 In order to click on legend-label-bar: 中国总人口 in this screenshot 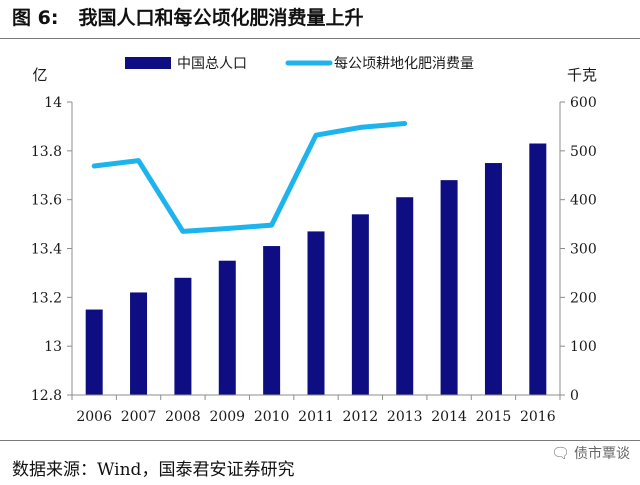, I will do `click(212, 64)`.